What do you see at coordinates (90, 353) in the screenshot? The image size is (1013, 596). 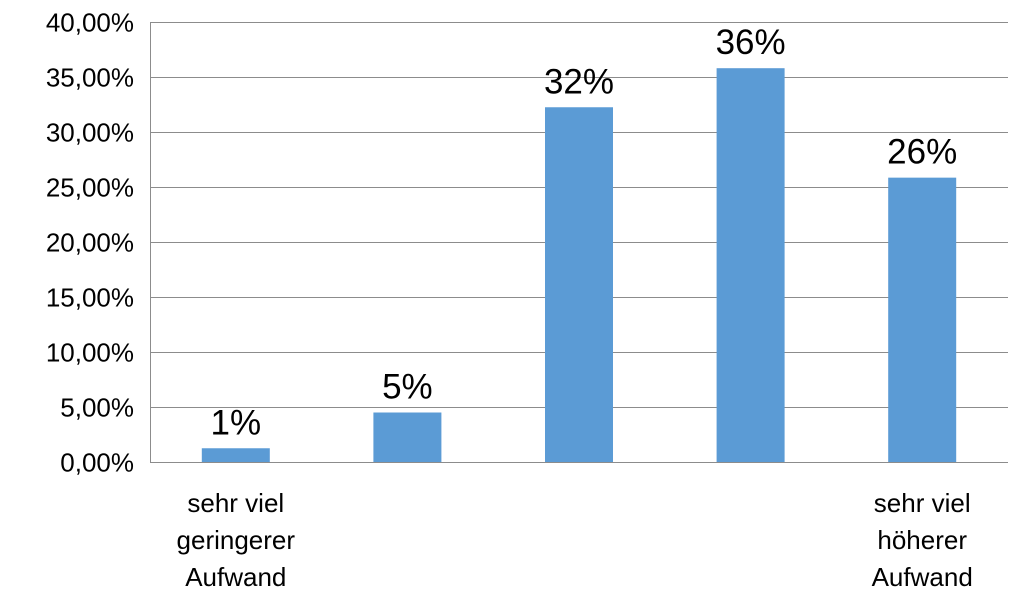 I see `y-tick-label: 10,00%` at bounding box center [90, 353].